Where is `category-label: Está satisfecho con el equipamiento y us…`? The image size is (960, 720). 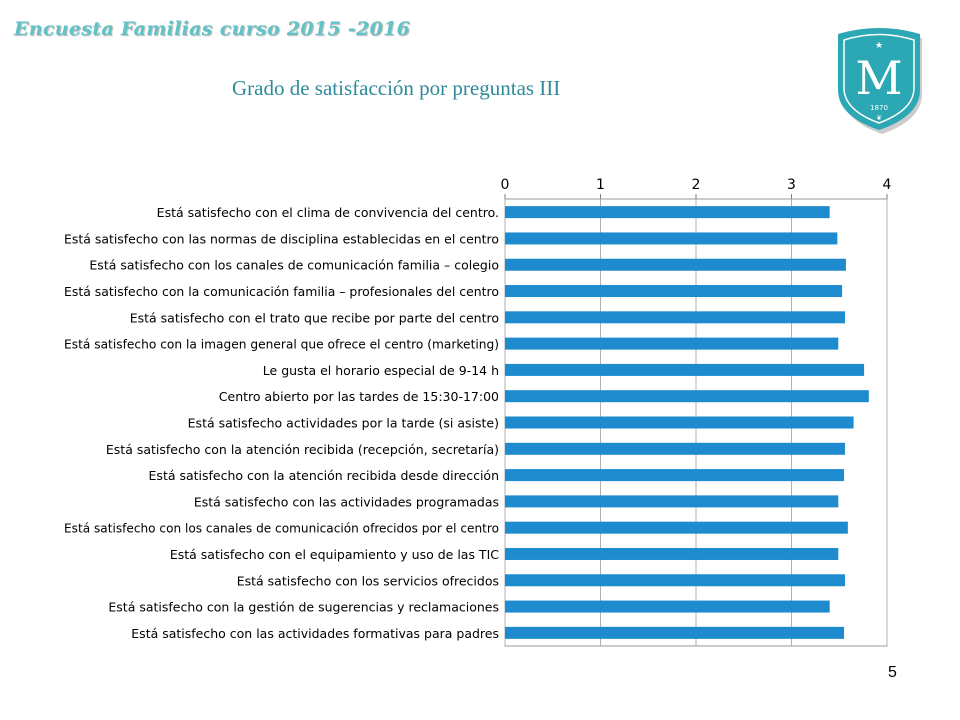 category-label: Está satisfecho con el equipamiento y us… is located at coordinates (334, 554).